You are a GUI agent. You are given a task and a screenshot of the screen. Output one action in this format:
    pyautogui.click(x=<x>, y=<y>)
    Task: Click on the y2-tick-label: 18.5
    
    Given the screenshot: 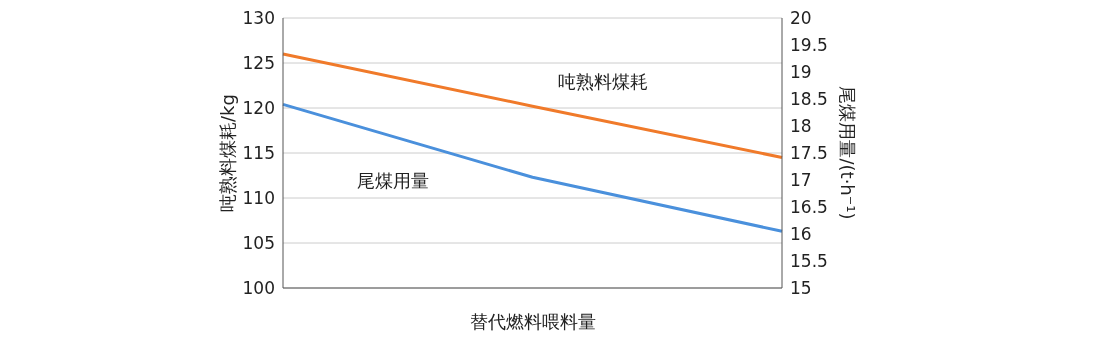 What is the action you would take?
    pyautogui.click(x=809, y=99)
    